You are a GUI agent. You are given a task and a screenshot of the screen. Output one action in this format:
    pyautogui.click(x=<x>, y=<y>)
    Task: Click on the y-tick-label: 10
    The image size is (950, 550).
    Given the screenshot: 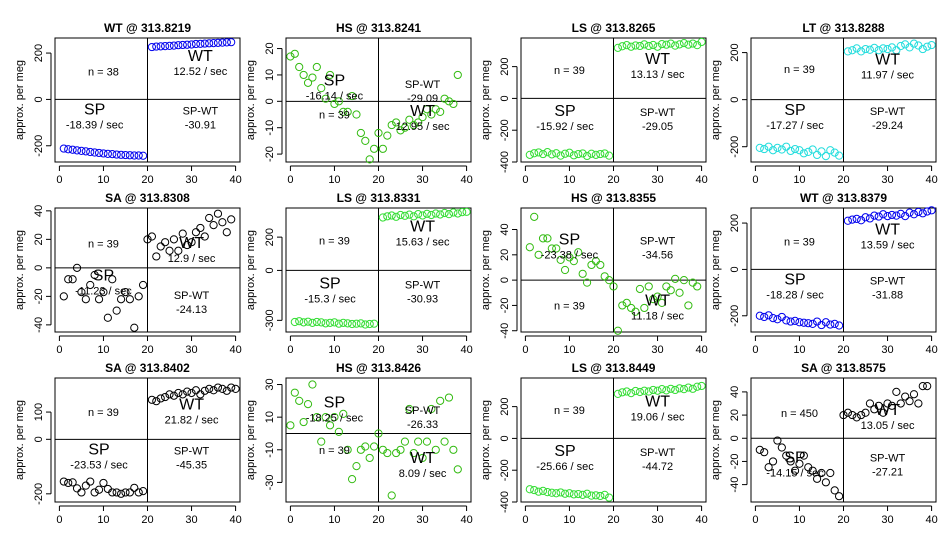 What is the action you would take?
    pyautogui.click(x=270, y=75)
    